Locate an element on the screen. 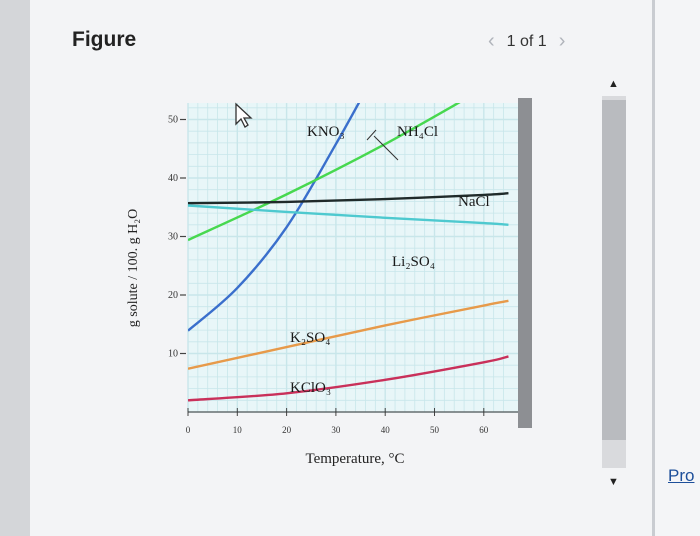  scroll-down-arrow-icon: ▼ is located at coordinates (613, 482).